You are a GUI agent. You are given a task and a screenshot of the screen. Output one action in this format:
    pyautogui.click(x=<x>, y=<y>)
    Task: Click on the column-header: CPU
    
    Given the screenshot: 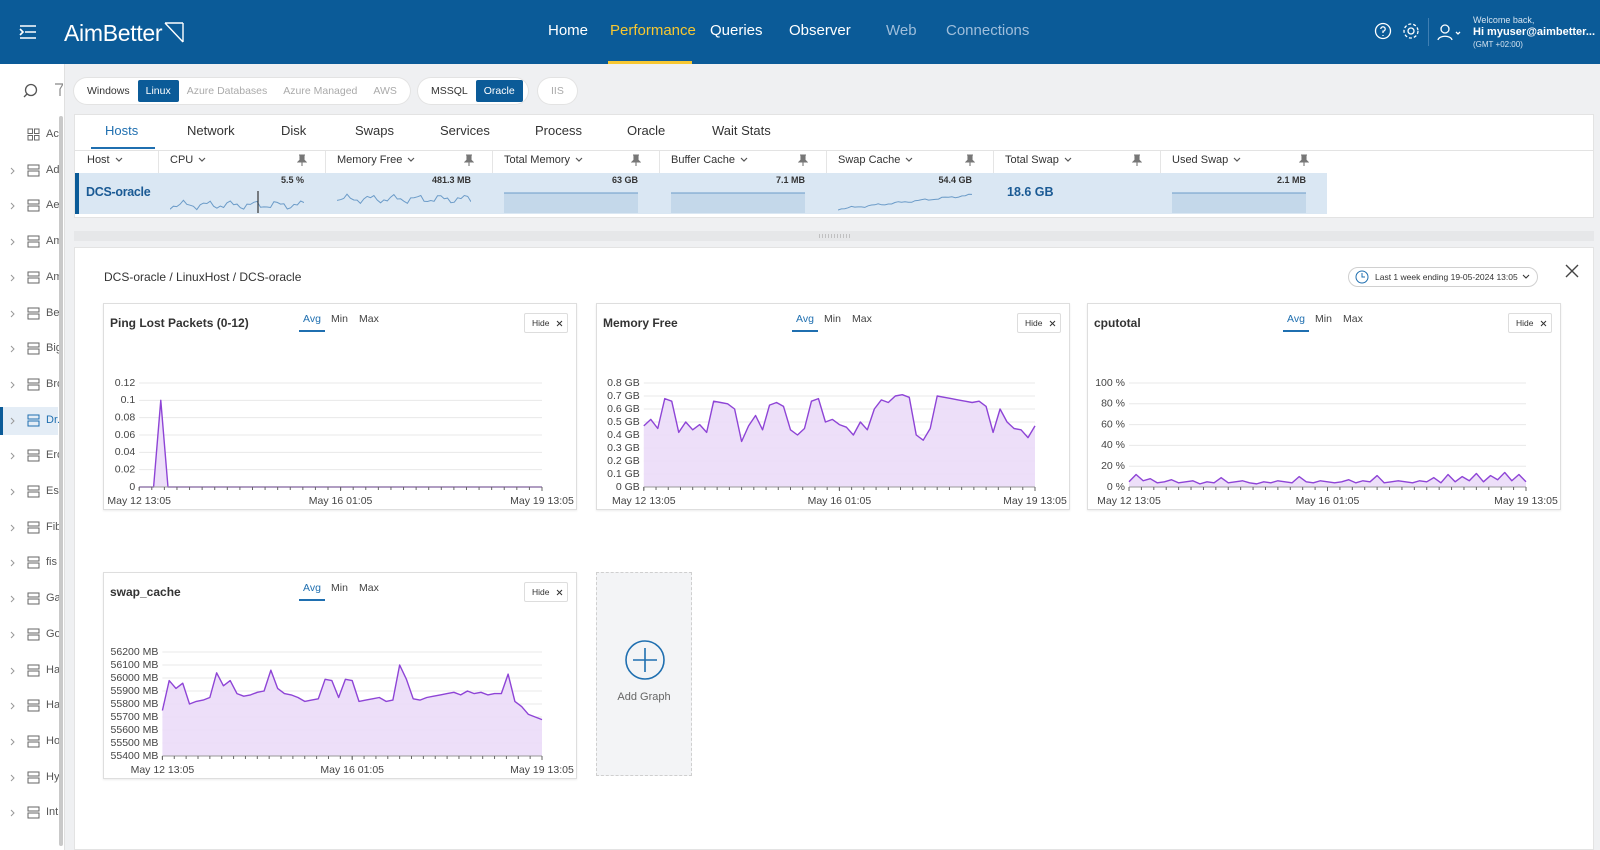 What is the action you would take?
    pyautogui.click(x=189, y=160)
    